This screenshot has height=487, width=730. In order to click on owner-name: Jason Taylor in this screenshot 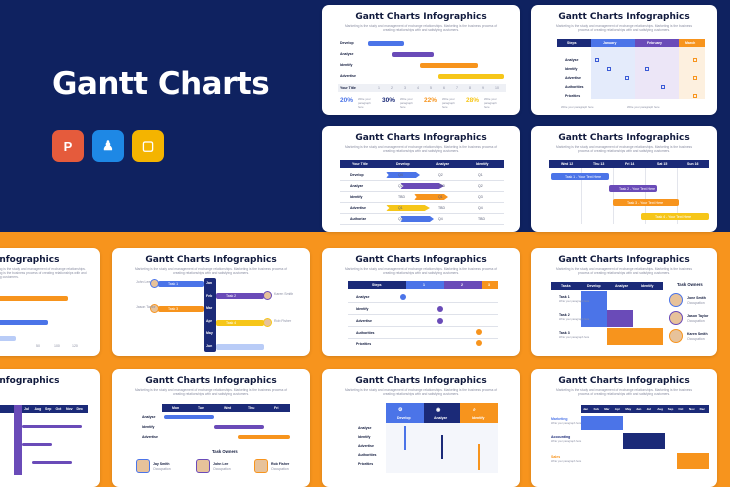, I will do `click(698, 316)`.